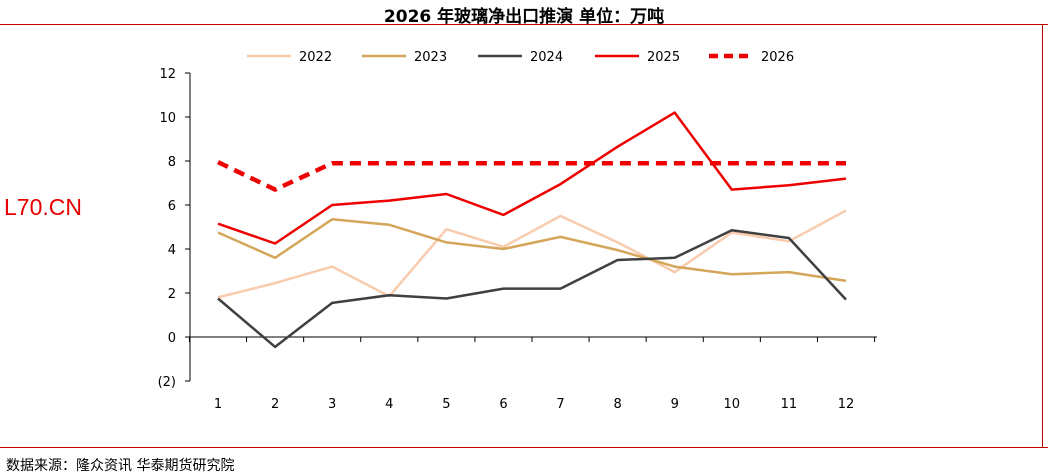 The image size is (1048, 476). What do you see at coordinates (167, 74) in the screenshot?
I see `y-tick-label: 12` at bounding box center [167, 74].